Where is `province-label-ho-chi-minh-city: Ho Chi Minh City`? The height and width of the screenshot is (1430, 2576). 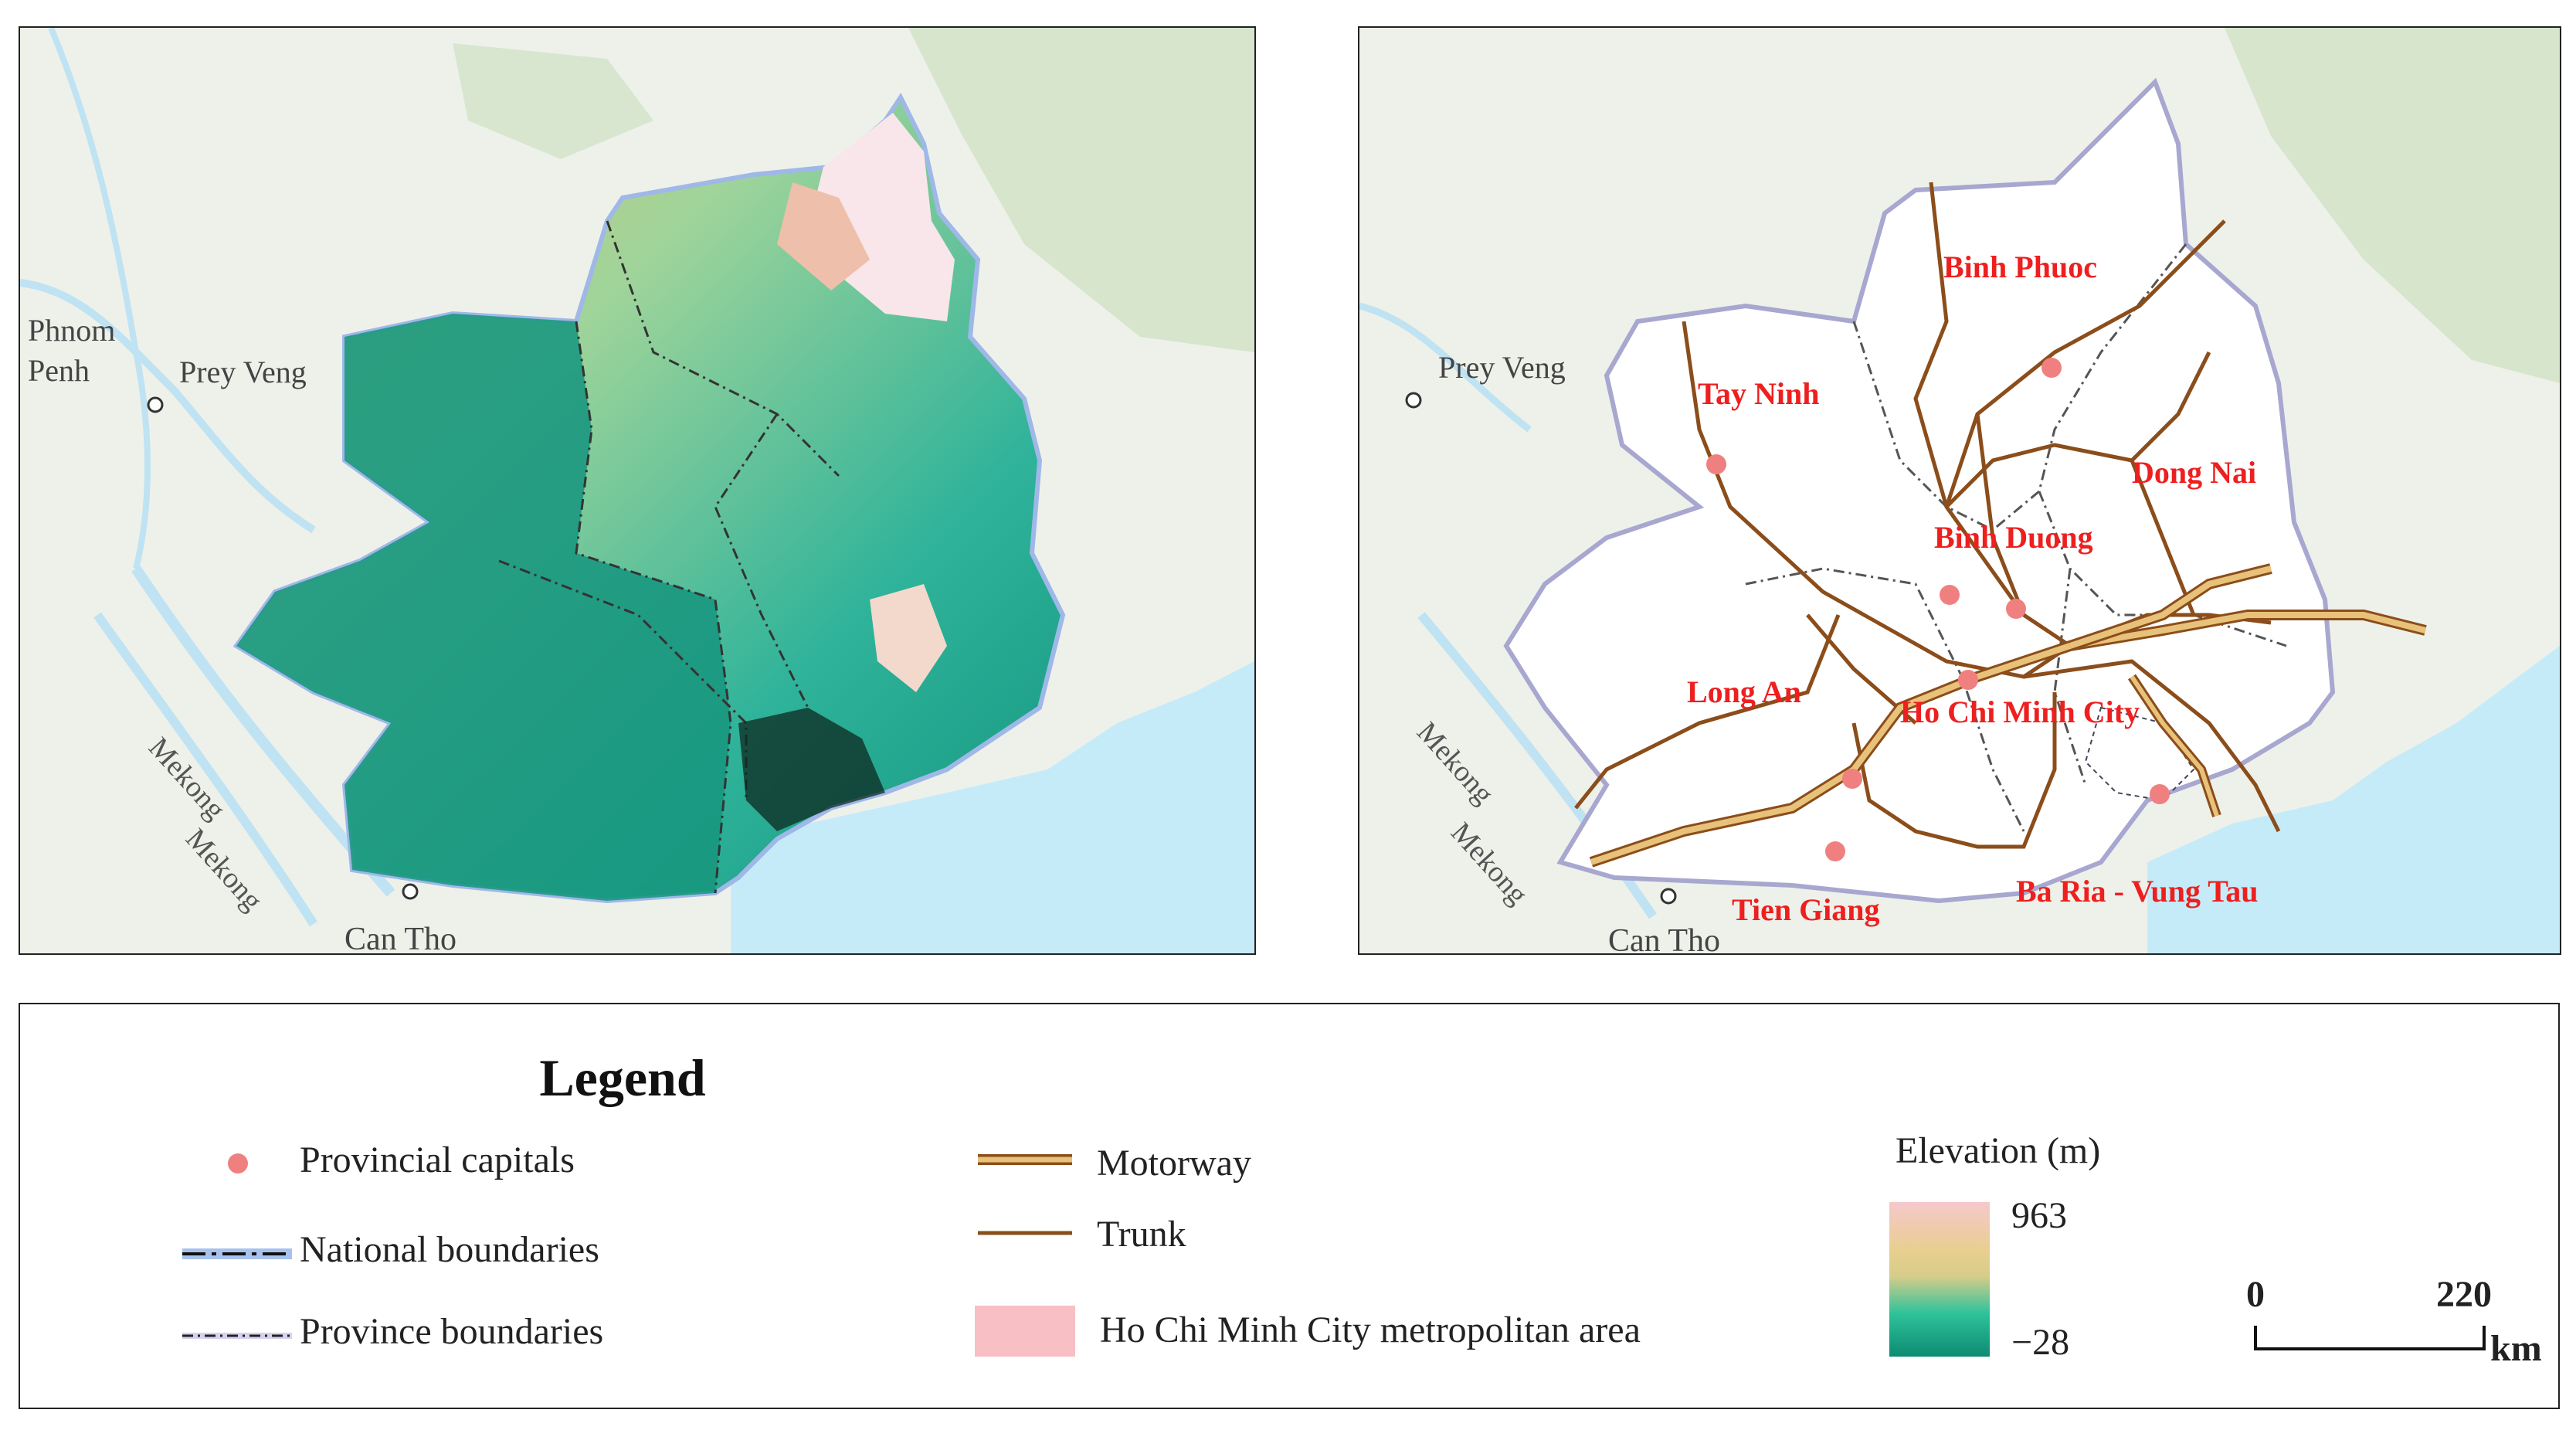 province-label-ho-chi-minh-city: Ho Chi Minh City is located at coordinates (2020, 712).